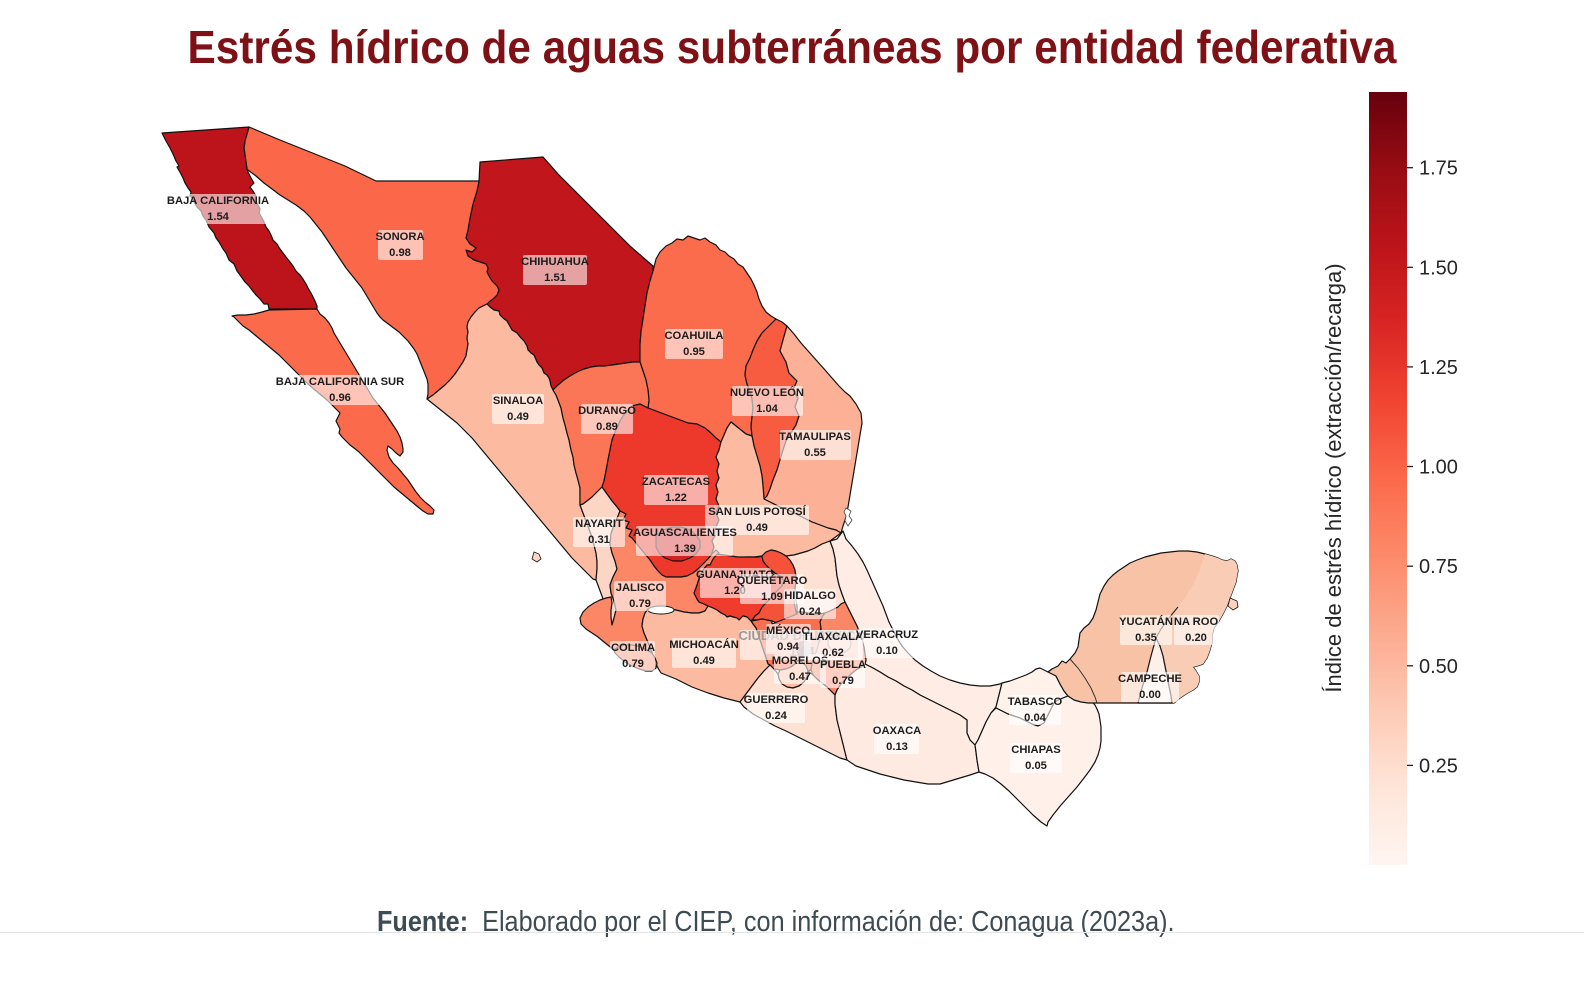  I want to click on svg-text: YUCATÁN, so click(1146, 621).